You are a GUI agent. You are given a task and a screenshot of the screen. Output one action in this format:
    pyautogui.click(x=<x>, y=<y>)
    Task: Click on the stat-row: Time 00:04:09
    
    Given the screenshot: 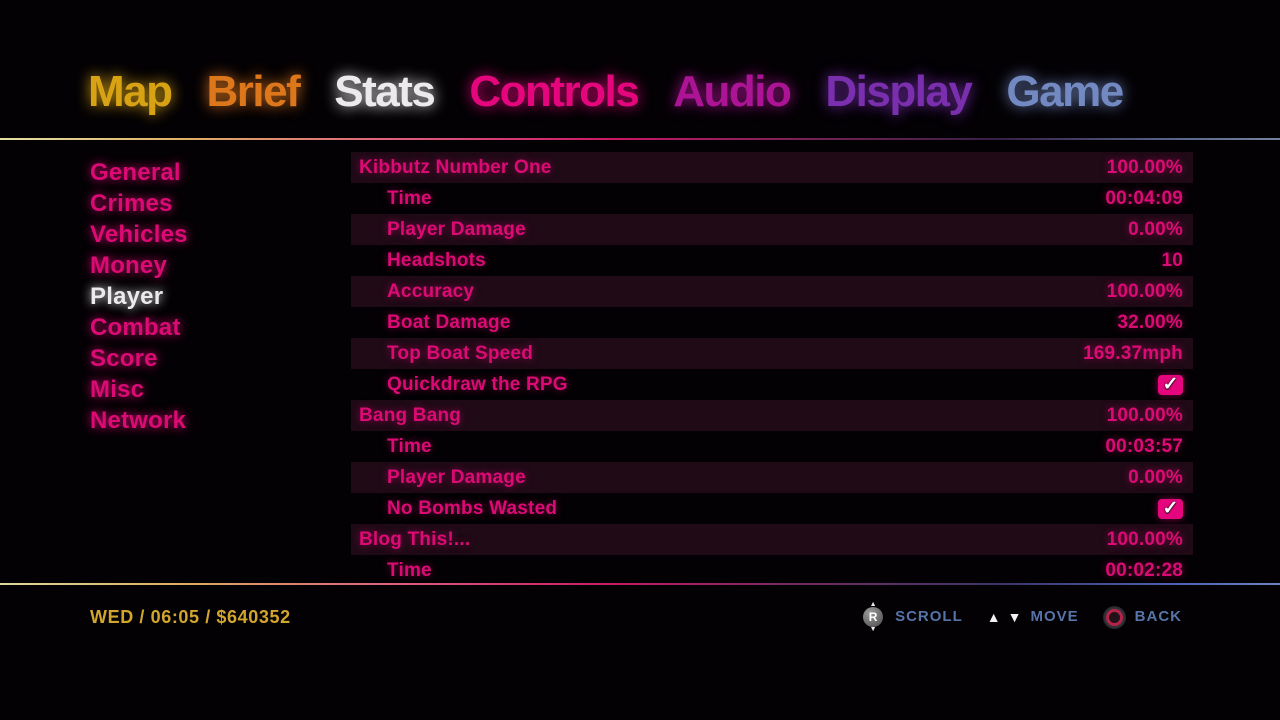 What is the action you would take?
    pyautogui.click(x=772, y=198)
    